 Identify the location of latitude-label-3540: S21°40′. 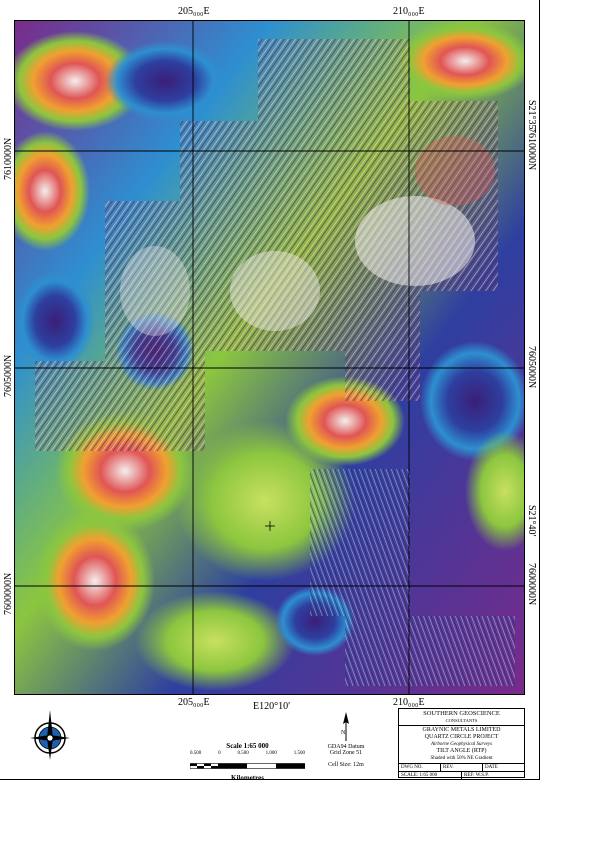
(531, 521).